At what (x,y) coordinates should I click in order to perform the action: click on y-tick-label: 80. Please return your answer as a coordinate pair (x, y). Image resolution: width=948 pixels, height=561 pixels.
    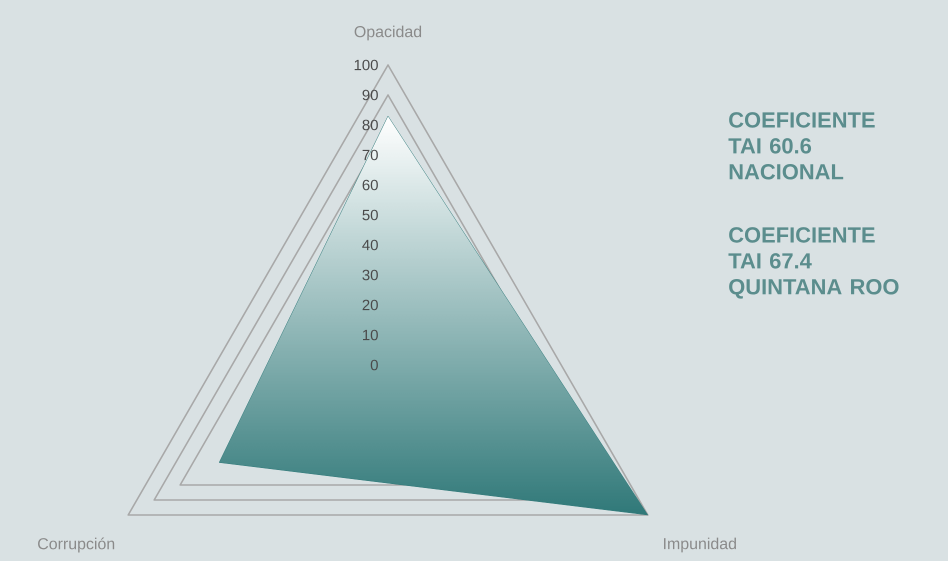
    Looking at the image, I should click on (370, 125).